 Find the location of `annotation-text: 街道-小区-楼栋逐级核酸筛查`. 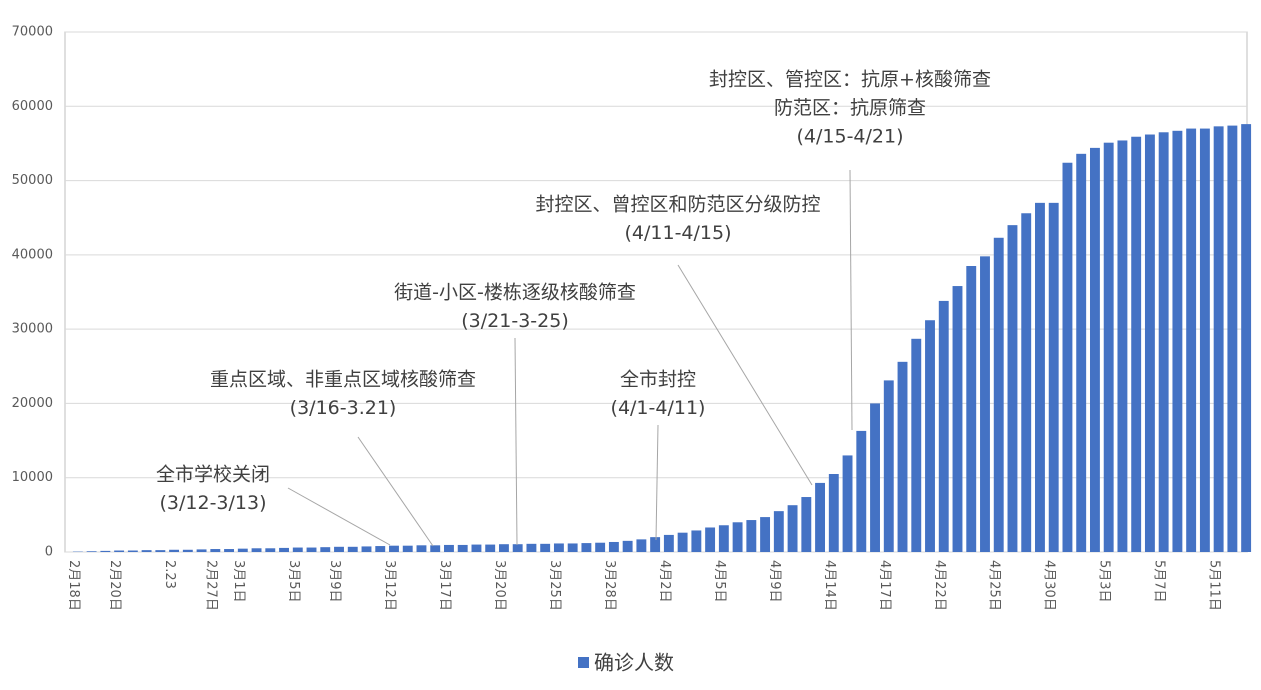

annotation-text: 街道-小区-楼栋逐级核酸筛查 is located at coordinates (515, 293).